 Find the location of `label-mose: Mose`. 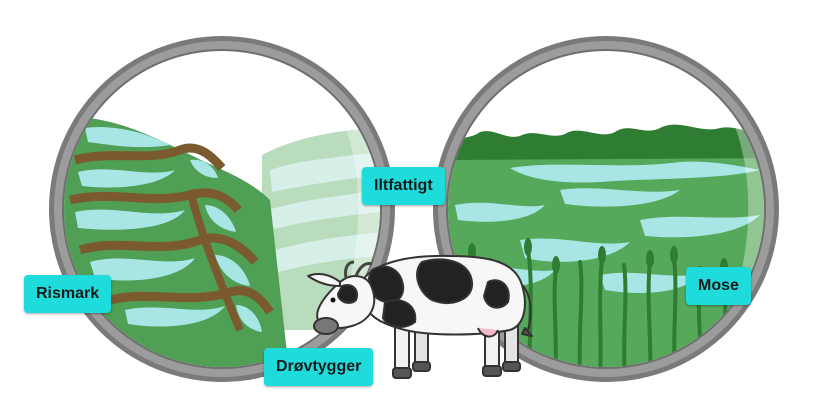

label-mose: Mose is located at coordinates (718, 286).